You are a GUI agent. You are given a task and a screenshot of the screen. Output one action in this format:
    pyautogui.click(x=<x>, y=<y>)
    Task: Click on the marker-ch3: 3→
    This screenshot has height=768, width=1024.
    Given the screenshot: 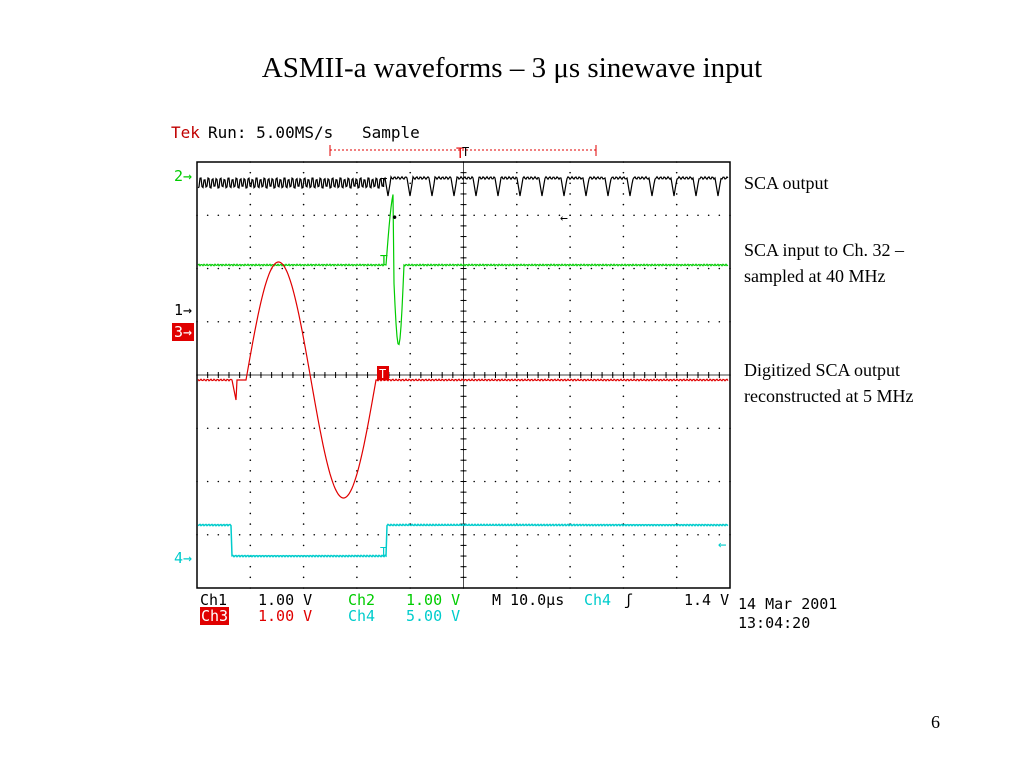 What is the action you would take?
    pyautogui.click(x=183, y=332)
    